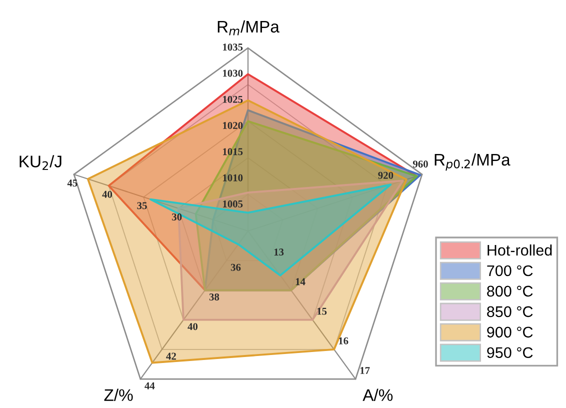 This screenshot has width=566, height=408. Describe the element at coordinates (233, 152) in the screenshot. I see `text: 1015` at that location.